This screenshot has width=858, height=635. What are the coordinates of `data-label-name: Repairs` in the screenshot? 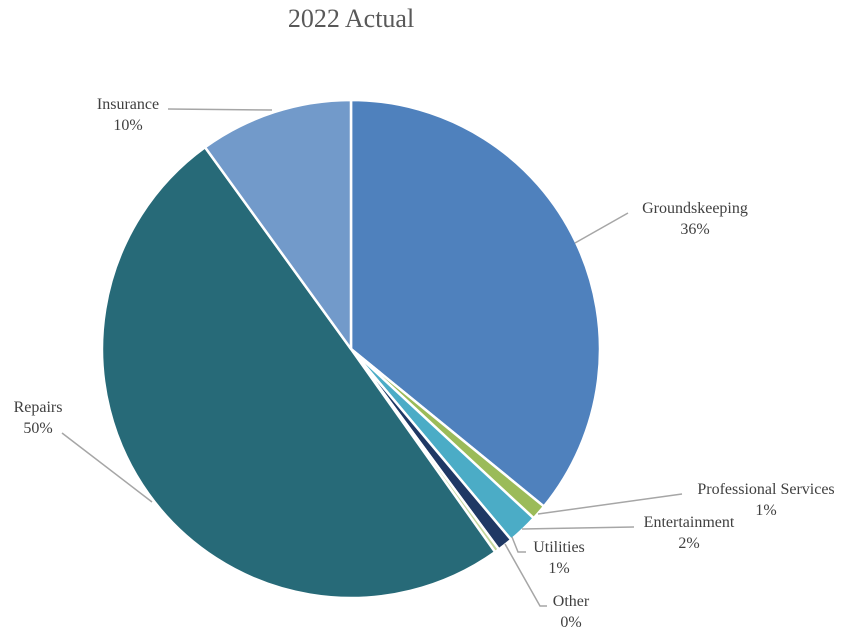 It's located at (38, 407).